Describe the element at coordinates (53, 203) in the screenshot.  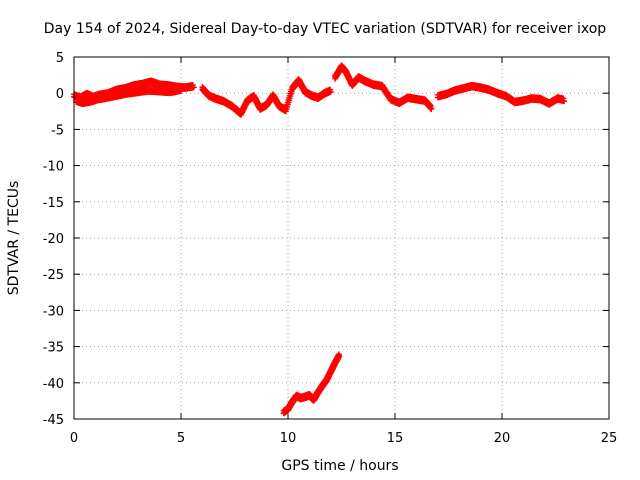
I see `y-tick-label: -15` at that location.